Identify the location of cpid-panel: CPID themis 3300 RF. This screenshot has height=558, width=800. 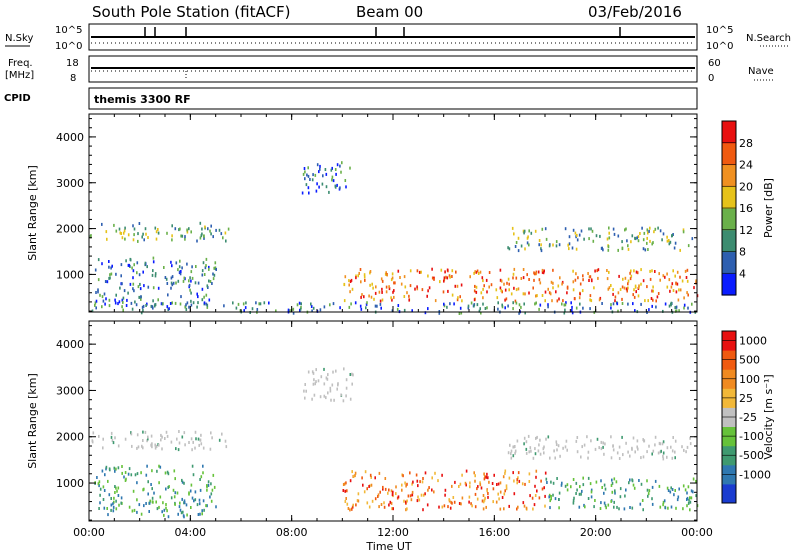
(351, 98).